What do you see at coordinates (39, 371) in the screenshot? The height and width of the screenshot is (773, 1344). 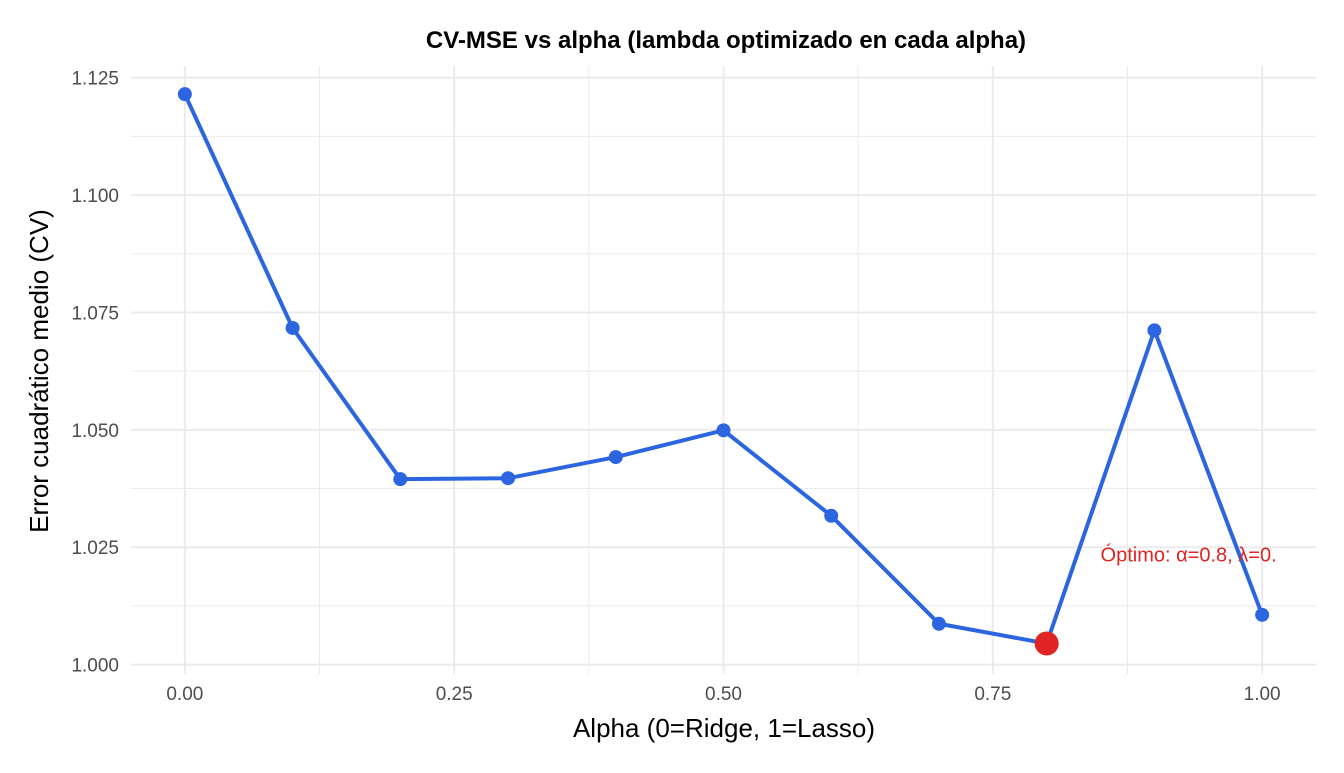 I see `y-axis-title: Error cuadrático medio (CV)` at bounding box center [39, 371].